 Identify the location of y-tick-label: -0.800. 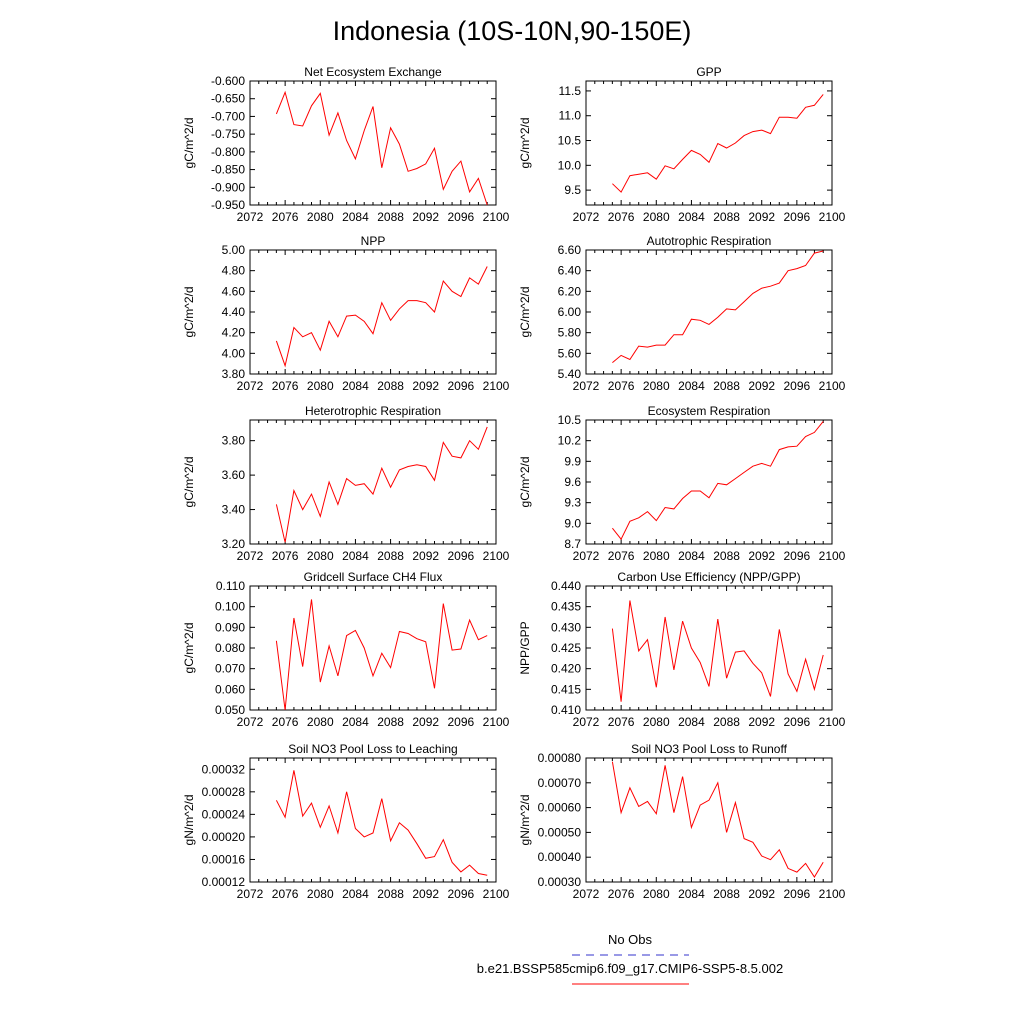
(228, 152).